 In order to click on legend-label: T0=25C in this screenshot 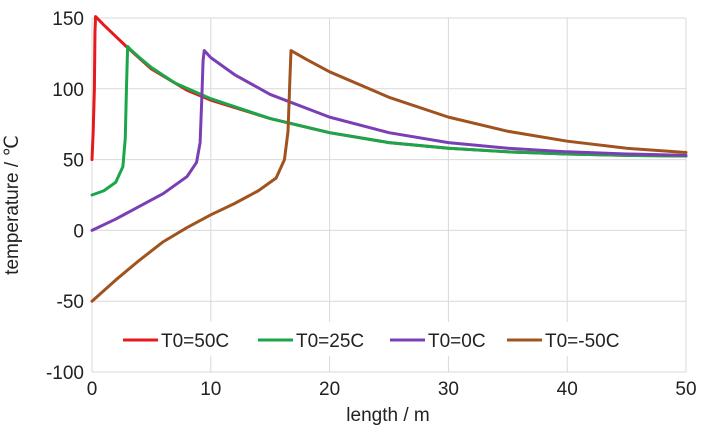, I will do `click(330, 341)`.